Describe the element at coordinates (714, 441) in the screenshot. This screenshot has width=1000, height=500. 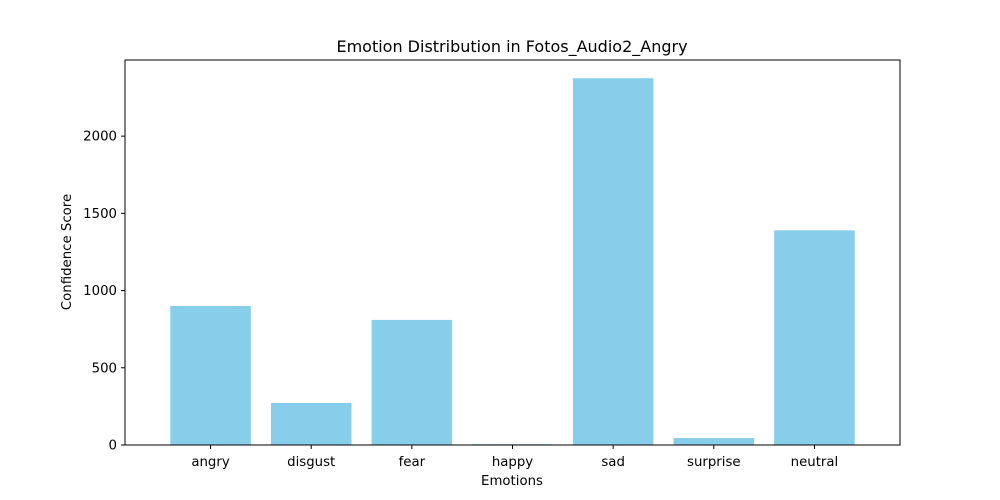
I see `bar-surprise` at that location.